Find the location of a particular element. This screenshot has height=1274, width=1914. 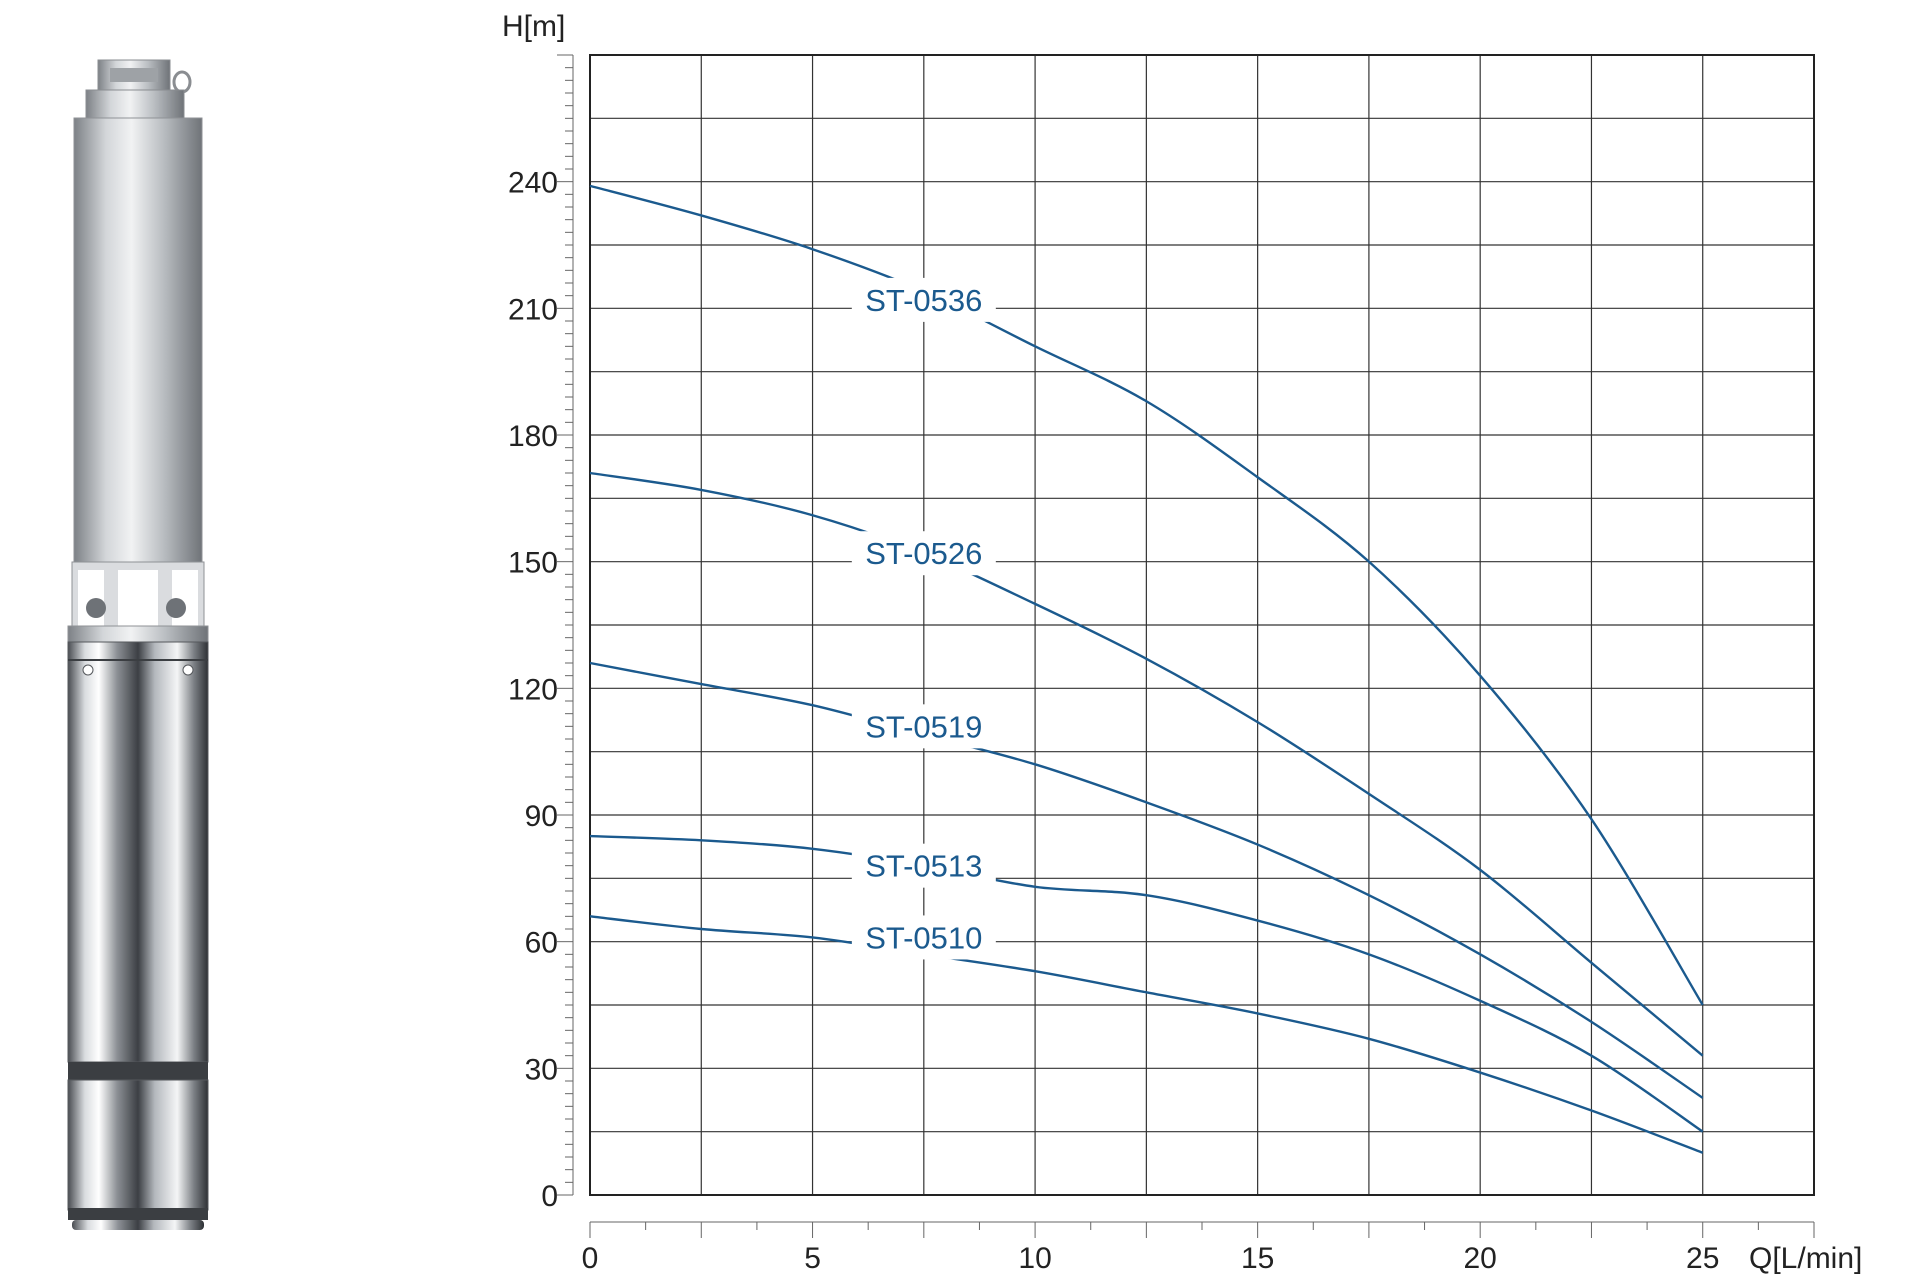

y-tick-label: 240 is located at coordinates (533, 183).